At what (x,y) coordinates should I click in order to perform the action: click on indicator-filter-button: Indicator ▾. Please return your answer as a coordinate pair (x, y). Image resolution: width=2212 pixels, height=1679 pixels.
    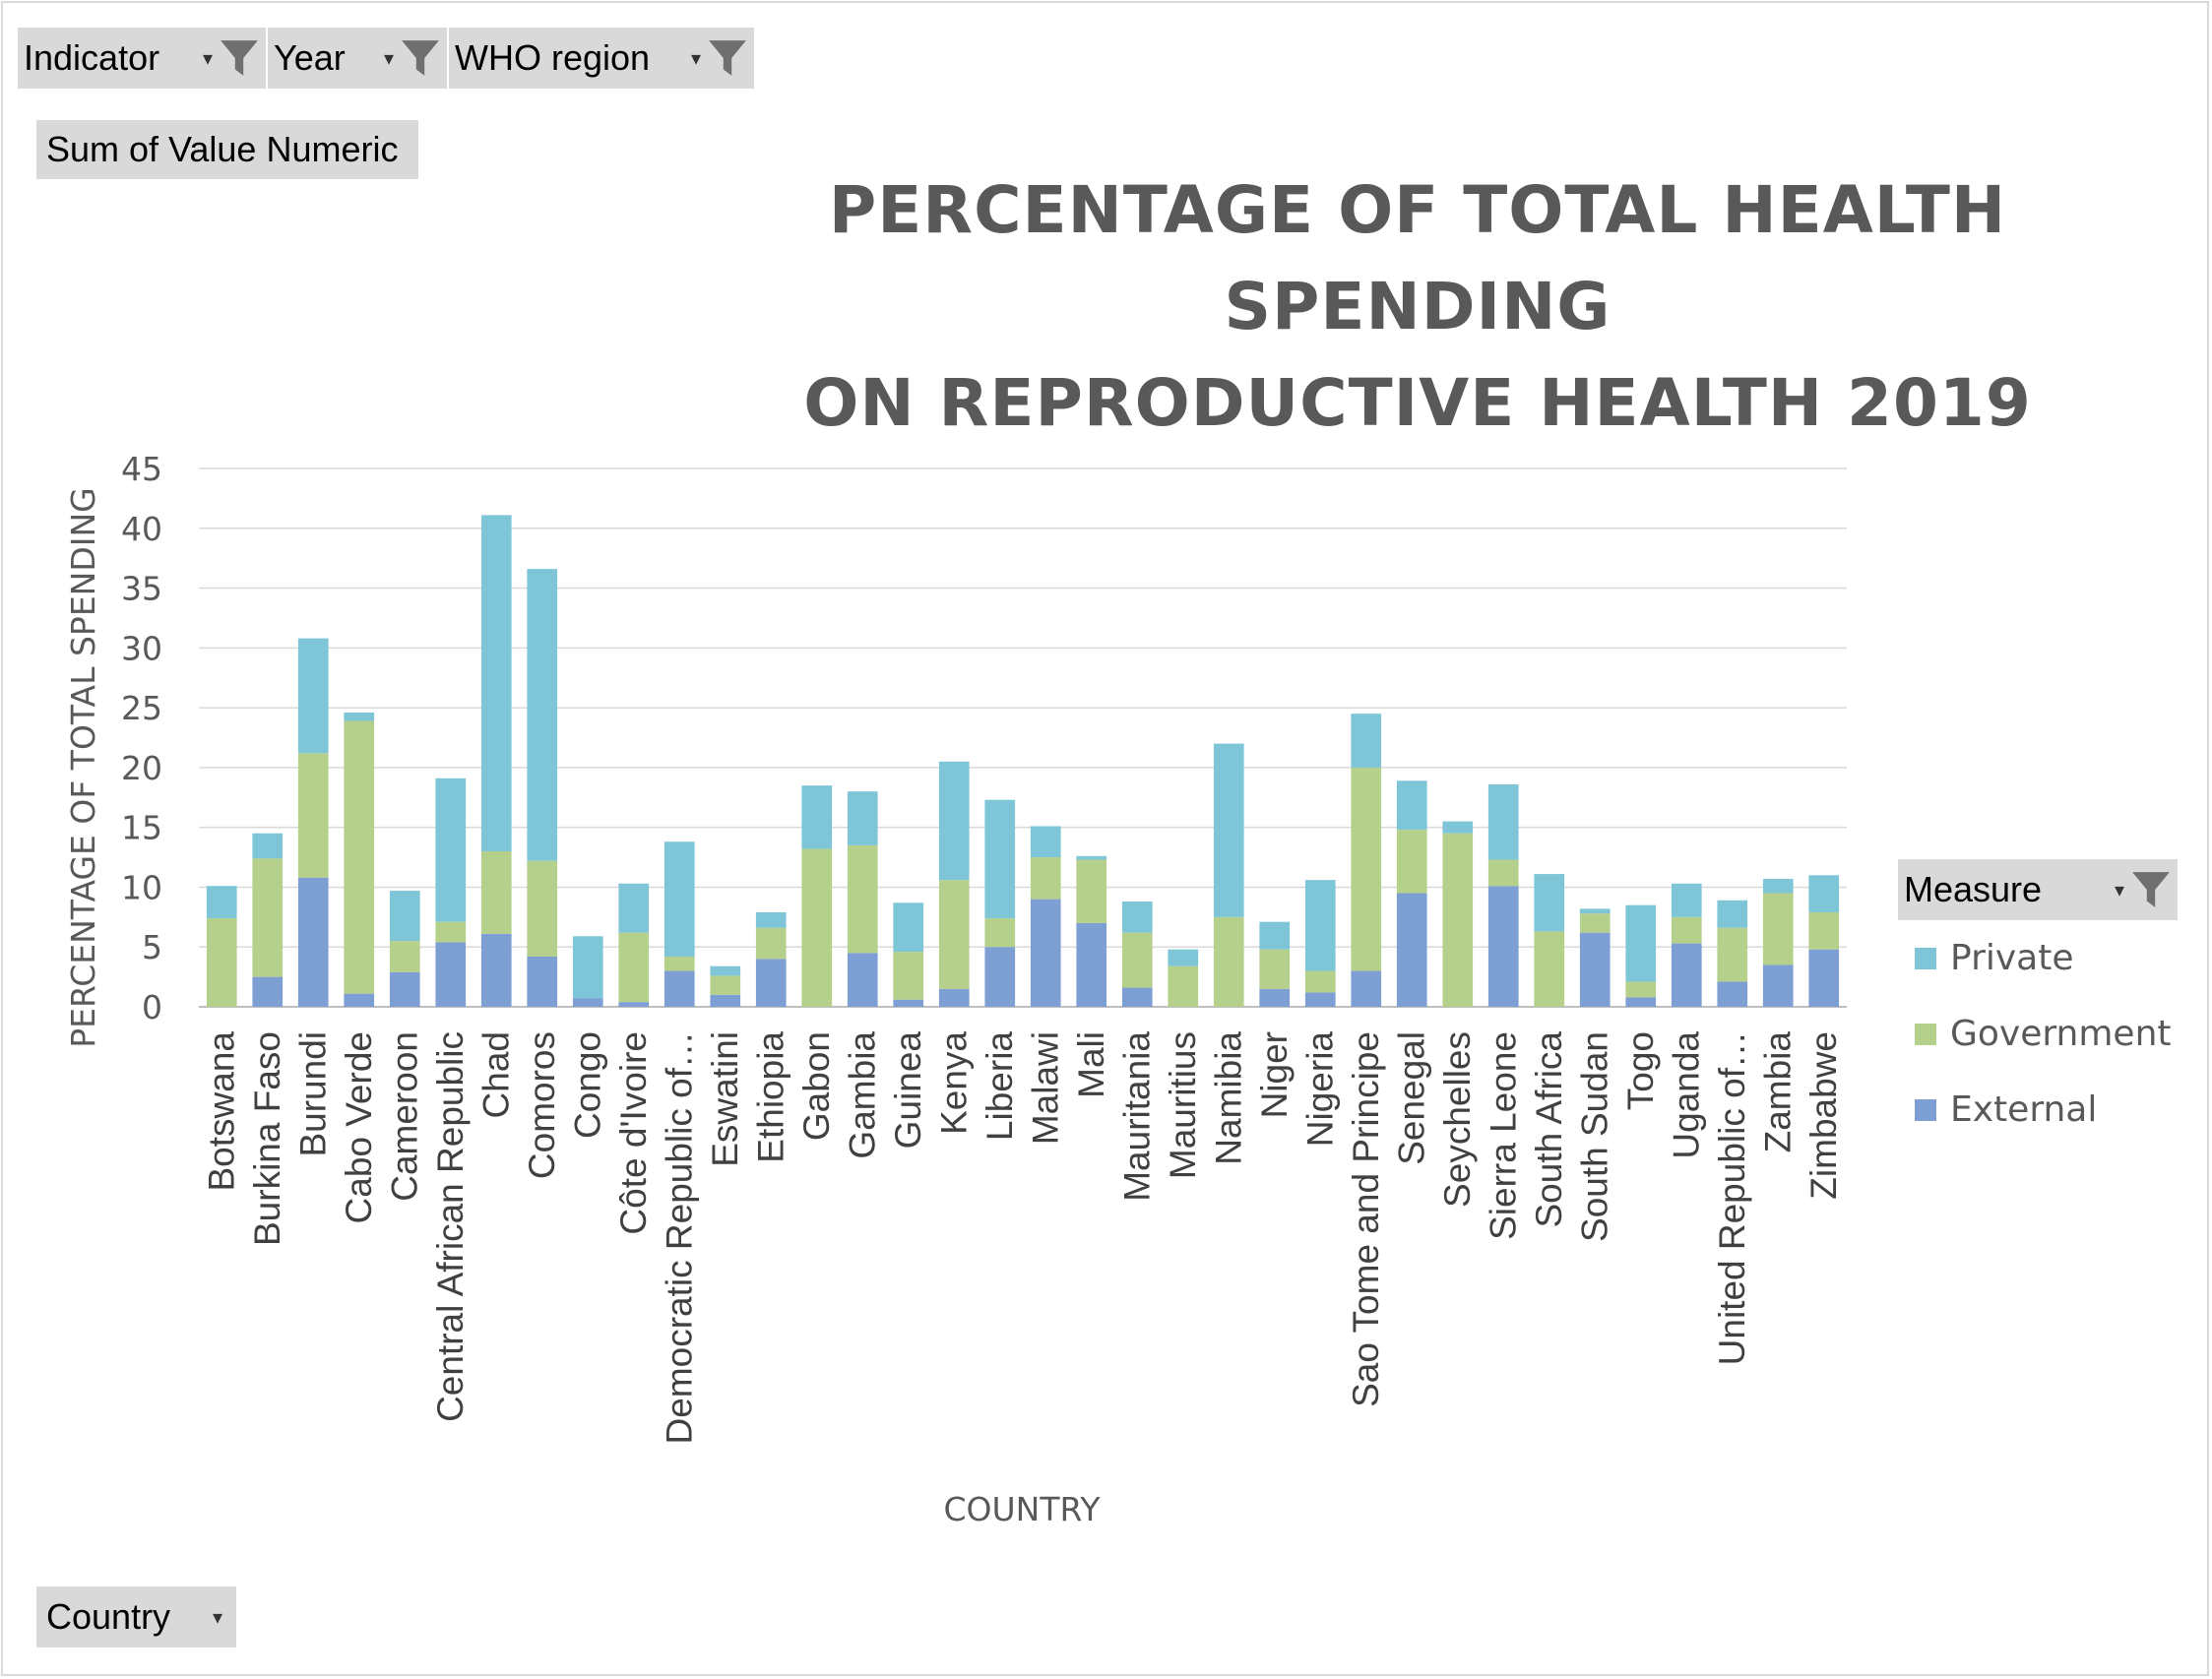
    Looking at the image, I should click on (143, 59).